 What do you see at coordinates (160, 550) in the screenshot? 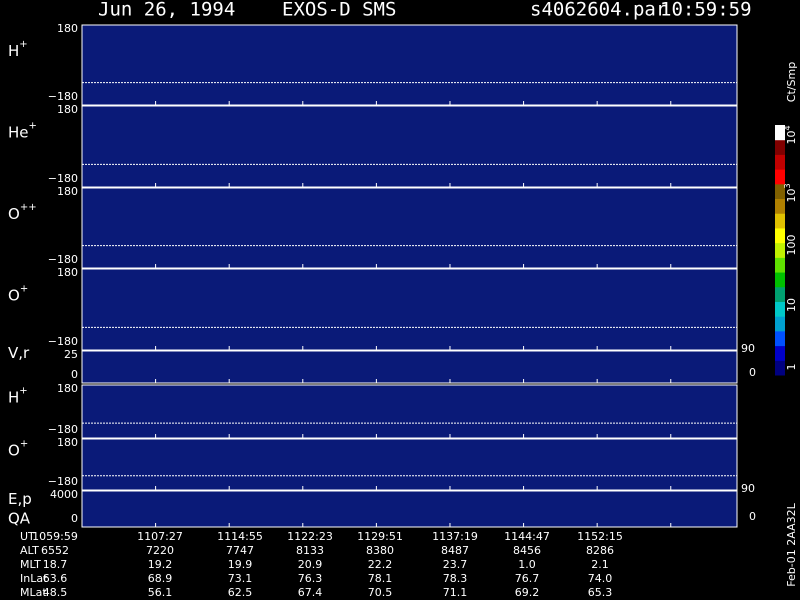
I see `cell: 7220` at bounding box center [160, 550].